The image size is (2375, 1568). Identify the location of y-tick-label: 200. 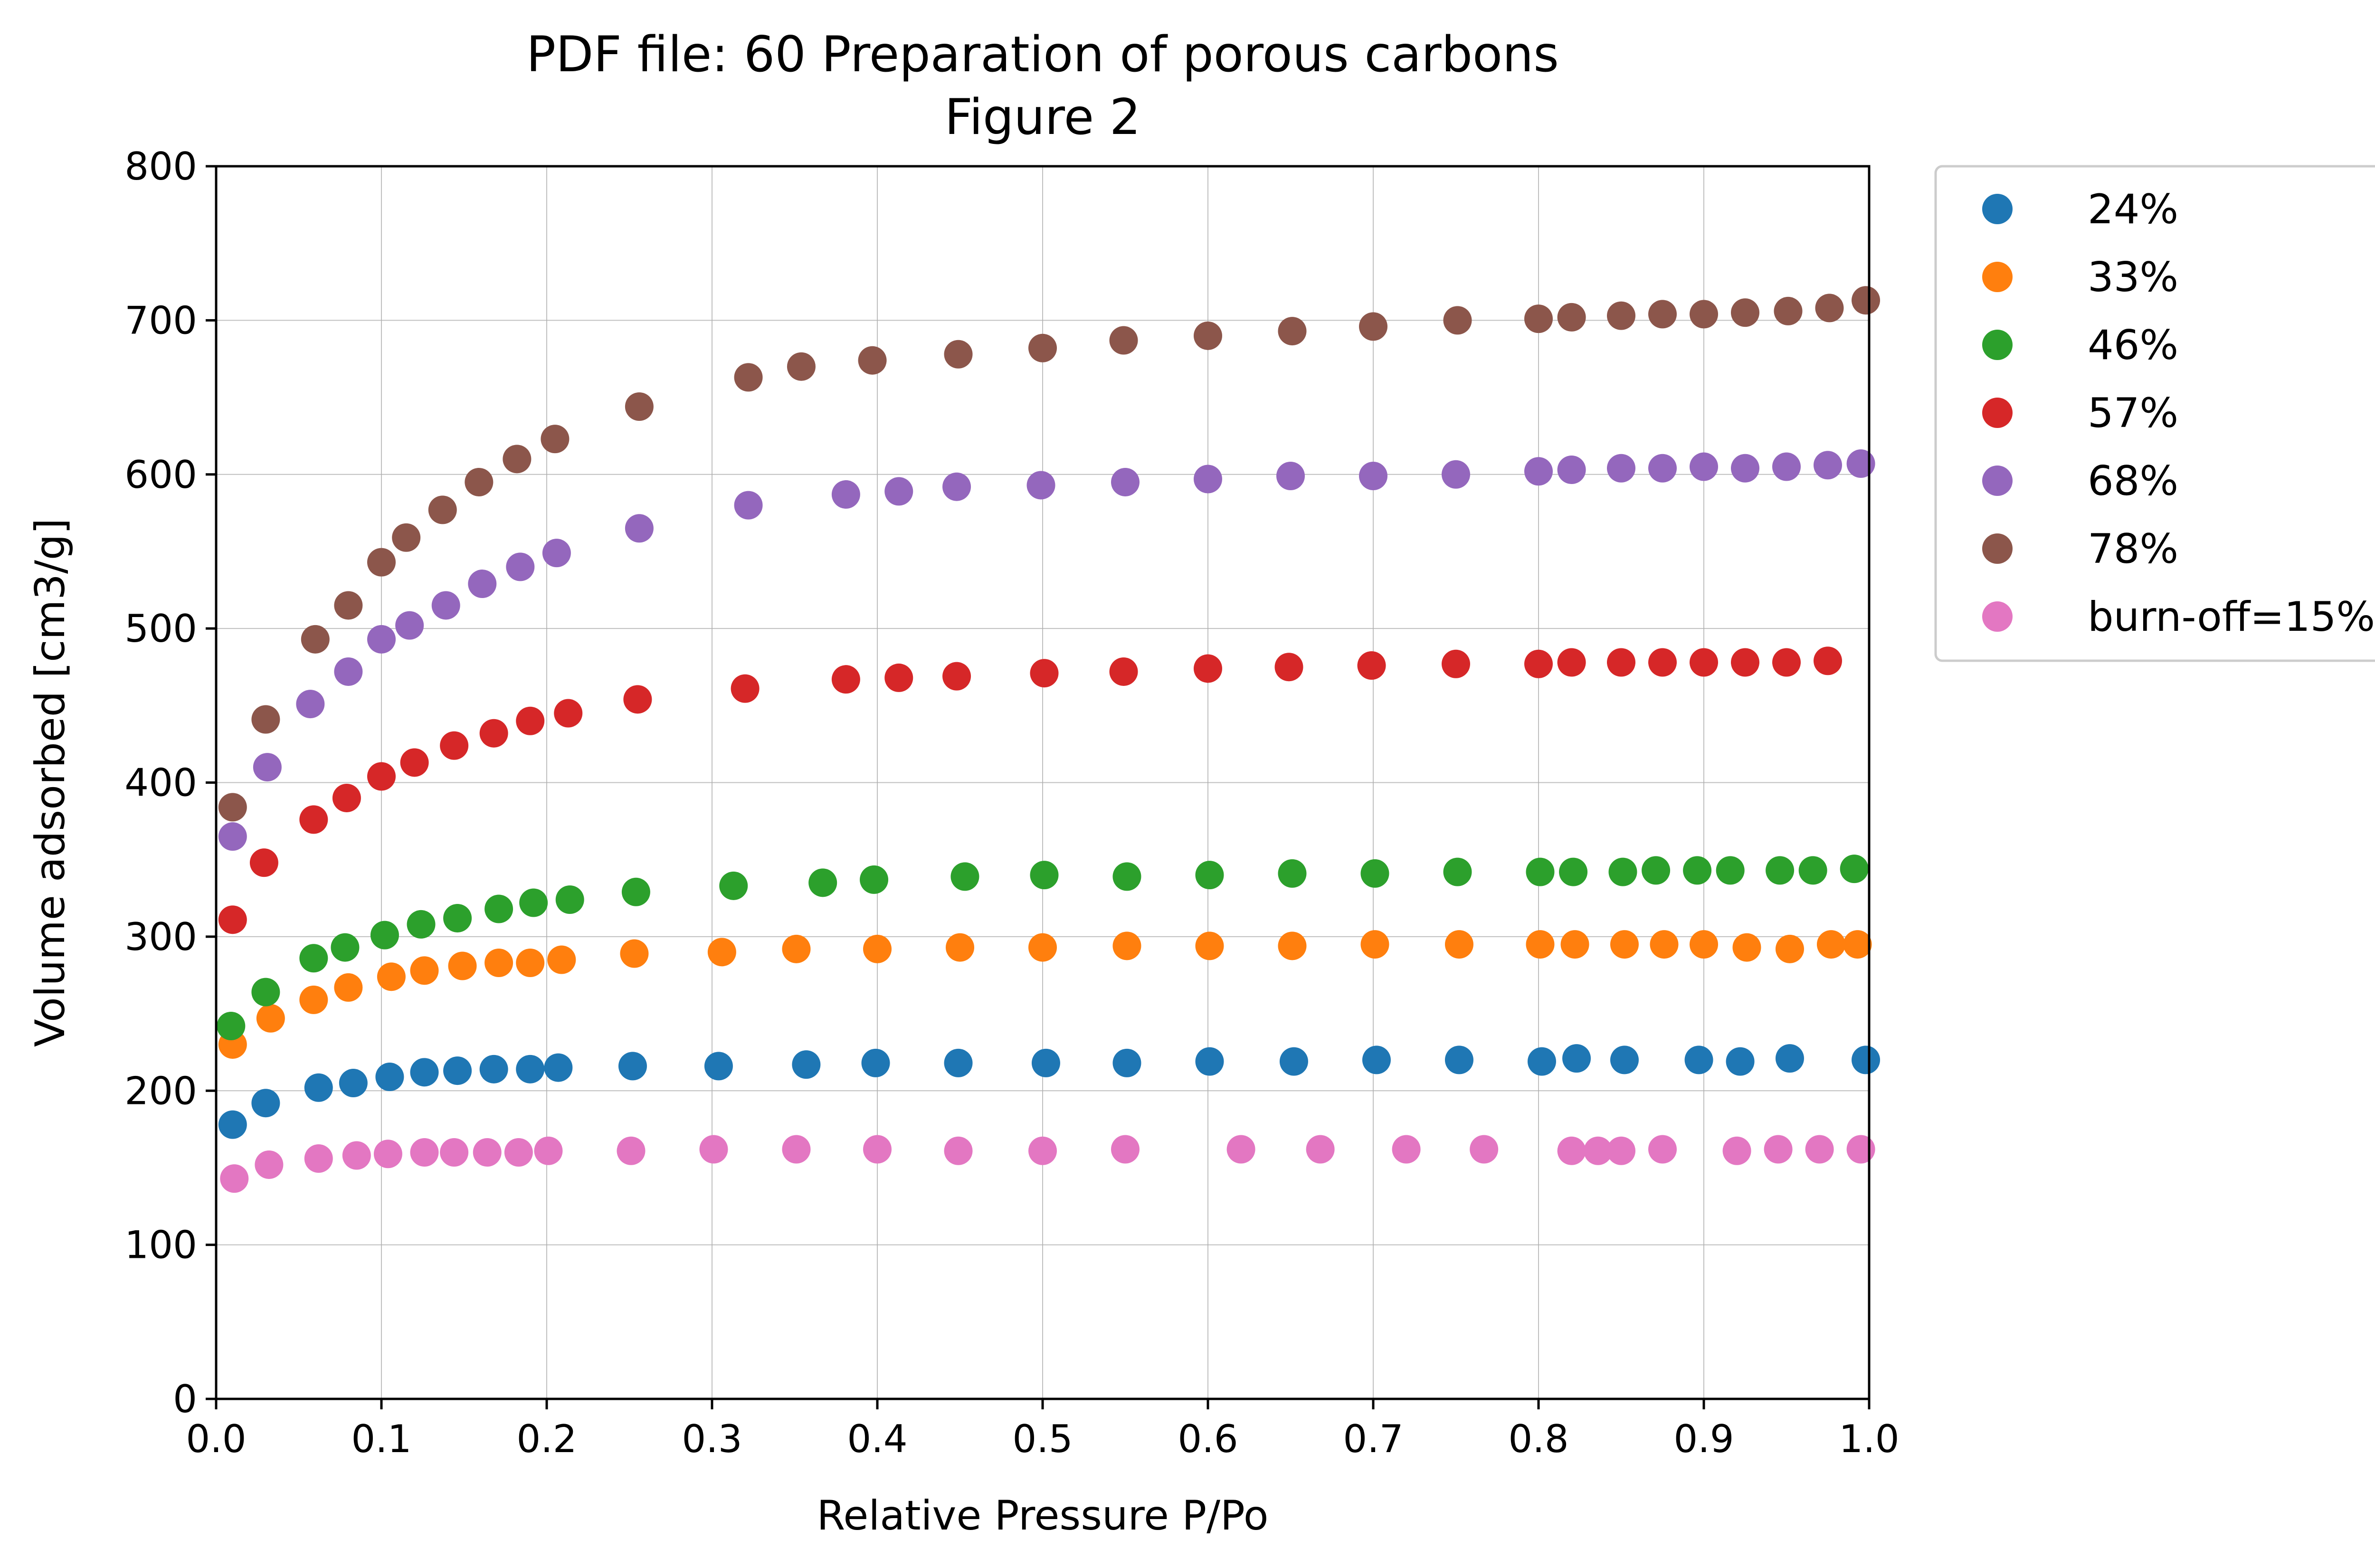
(160, 1091).